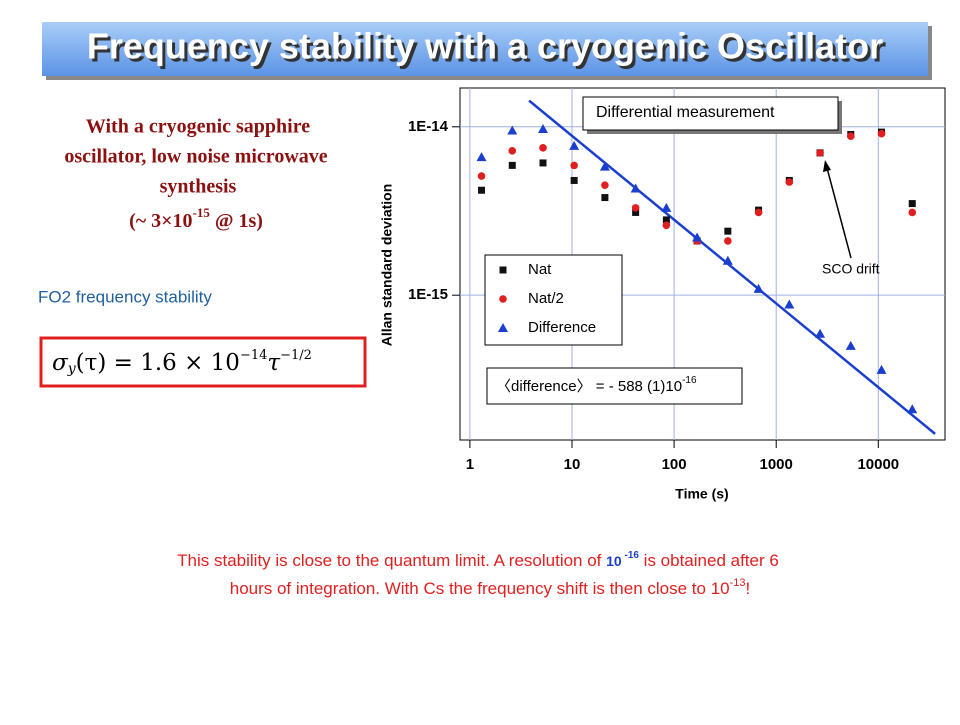 The height and width of the screenshot is (725, 960). Describe the element at coordinates (198, 127) in the screenshot. I see `intro-line: With a cryogenic sapphire` at that location.